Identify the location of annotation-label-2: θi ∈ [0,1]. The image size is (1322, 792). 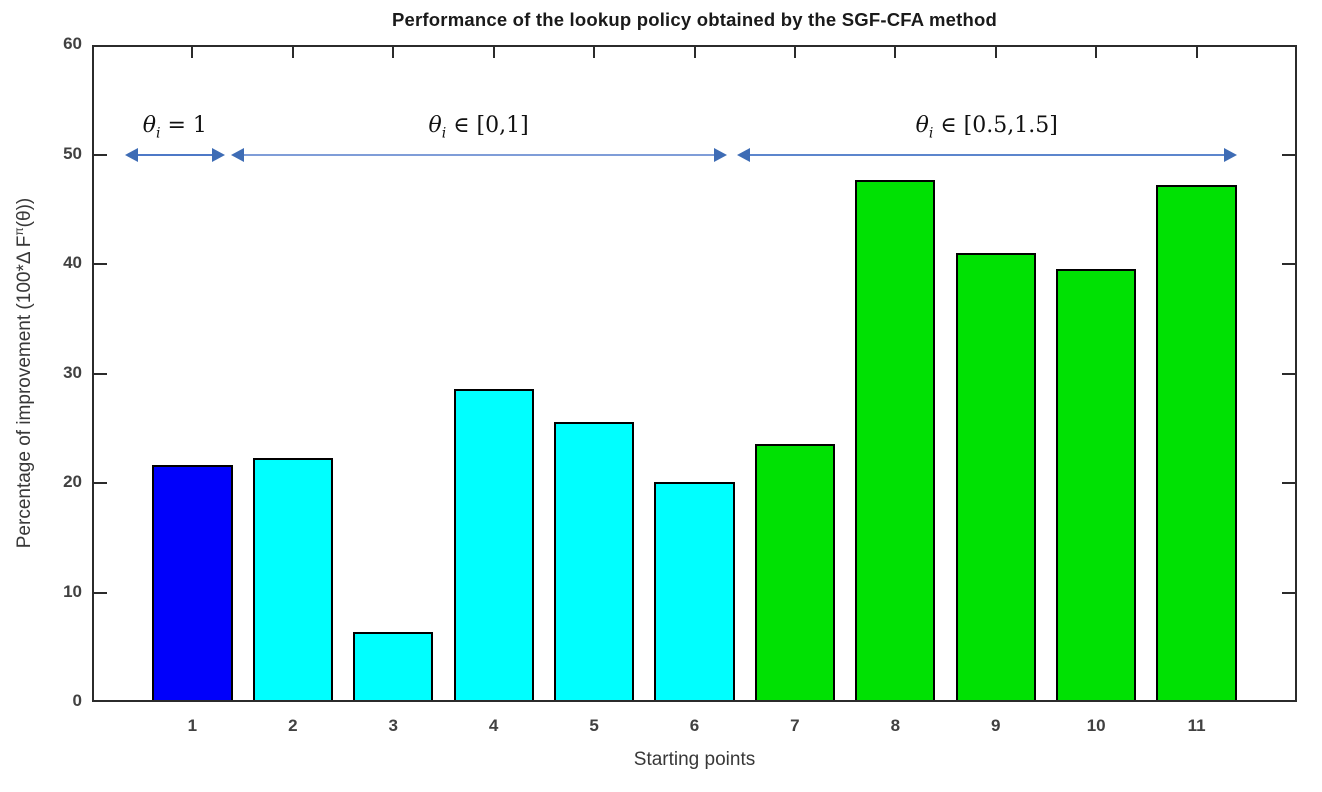
(479, 127).